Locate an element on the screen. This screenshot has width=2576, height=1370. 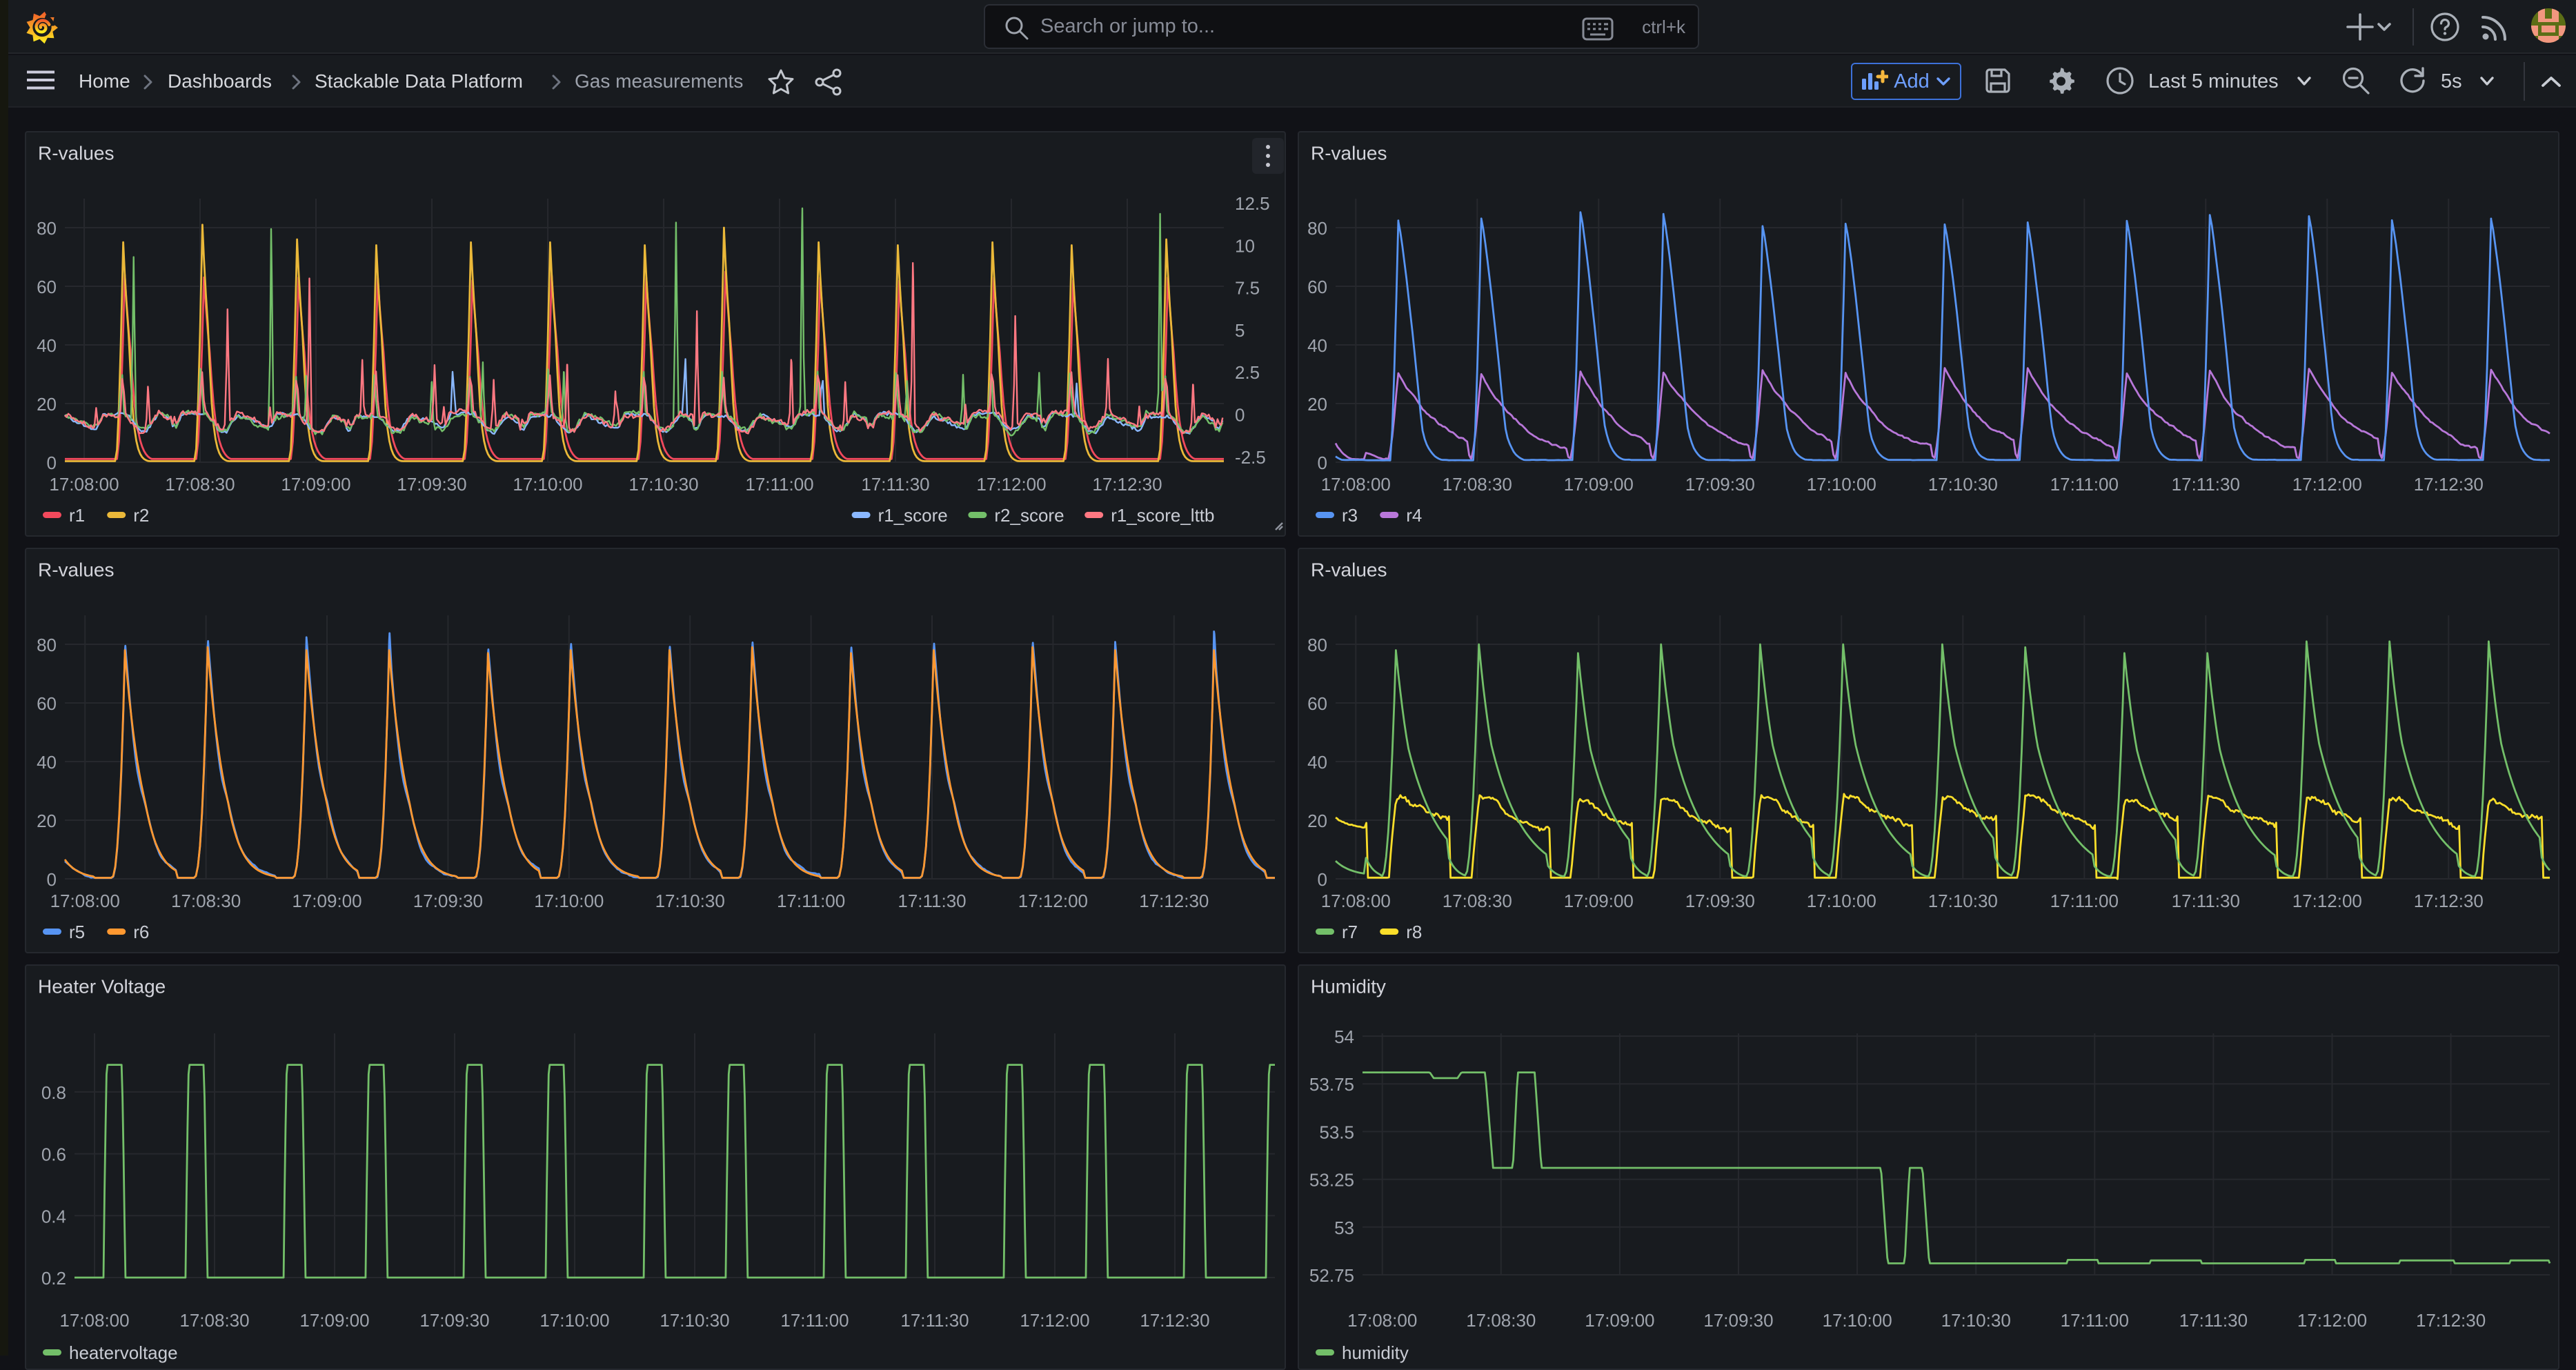
svg-text: 0.8 is located at coordinates (53, 1092).